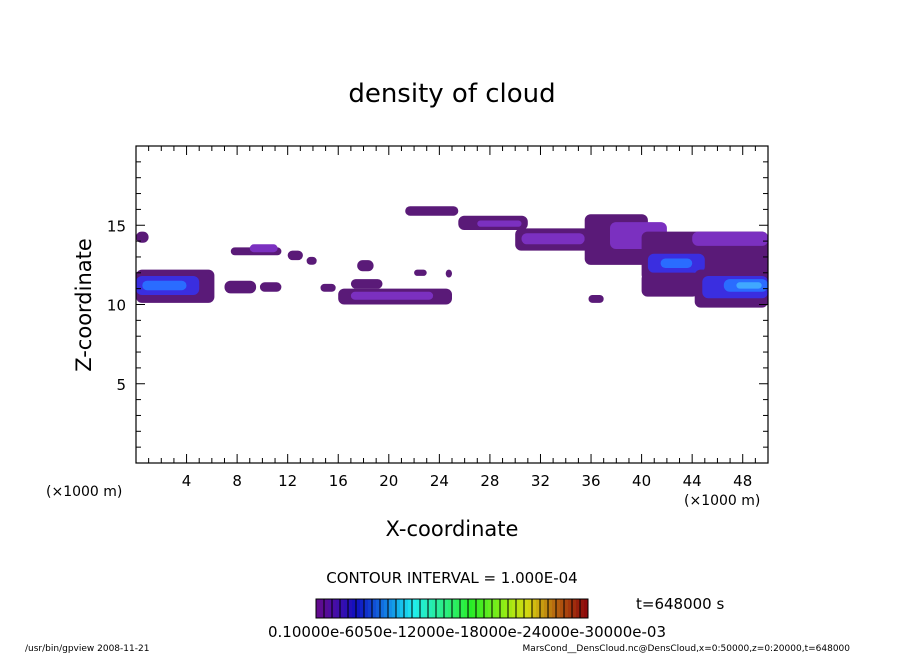 Image resolution: width=904 pixels, height=654 pixels. Describe the element at coordinates (452, 257) in the screenshot. I see `cloud-density-field` at that location.